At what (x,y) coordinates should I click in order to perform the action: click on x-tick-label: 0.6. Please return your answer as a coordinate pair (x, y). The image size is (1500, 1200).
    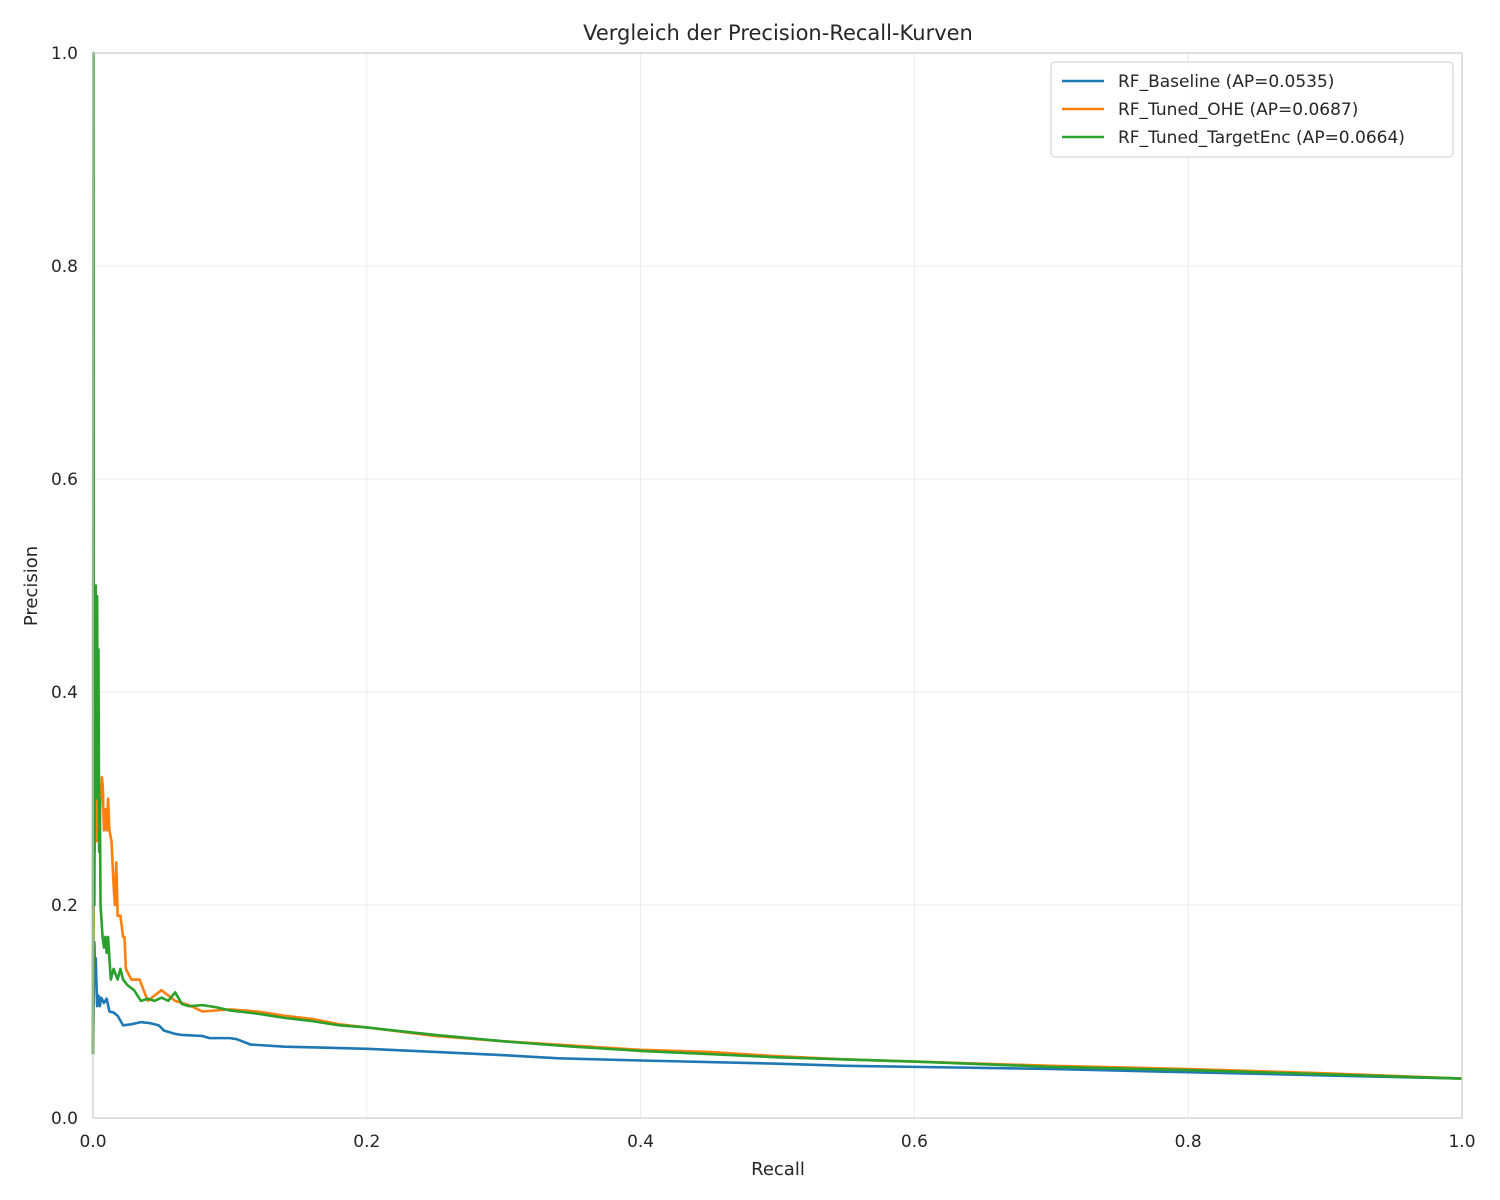
    Looking at the image, I should click on (914, 1142).